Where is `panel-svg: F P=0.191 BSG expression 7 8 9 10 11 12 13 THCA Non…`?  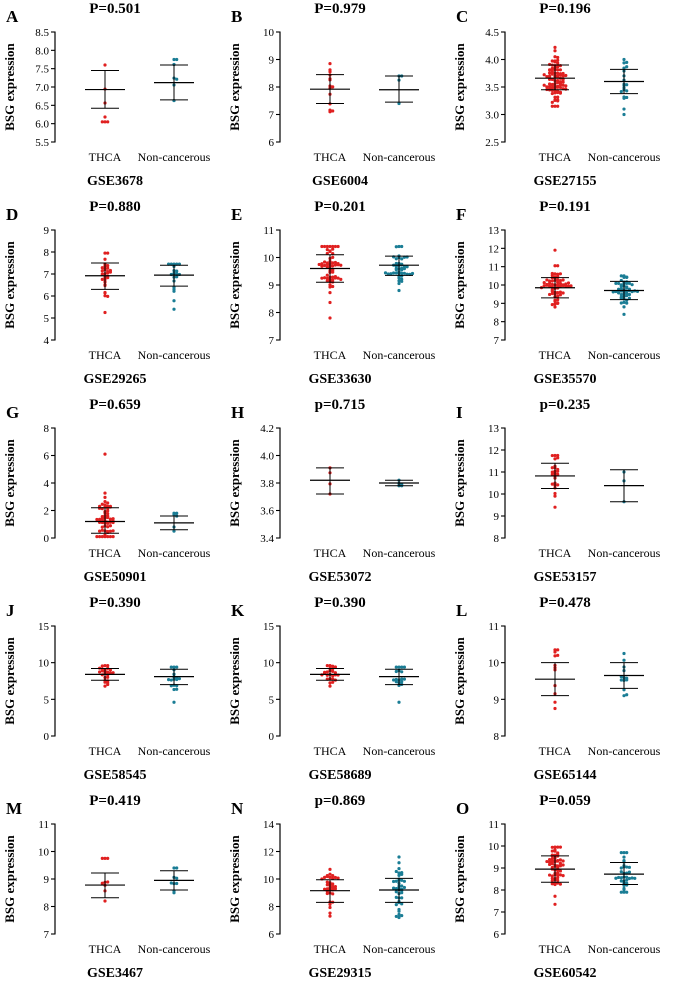 panel-svg: F P=0.191 BSG expression 7 8 9 10 11 12 13 THCA Non… is located at coordinates (556, 293).